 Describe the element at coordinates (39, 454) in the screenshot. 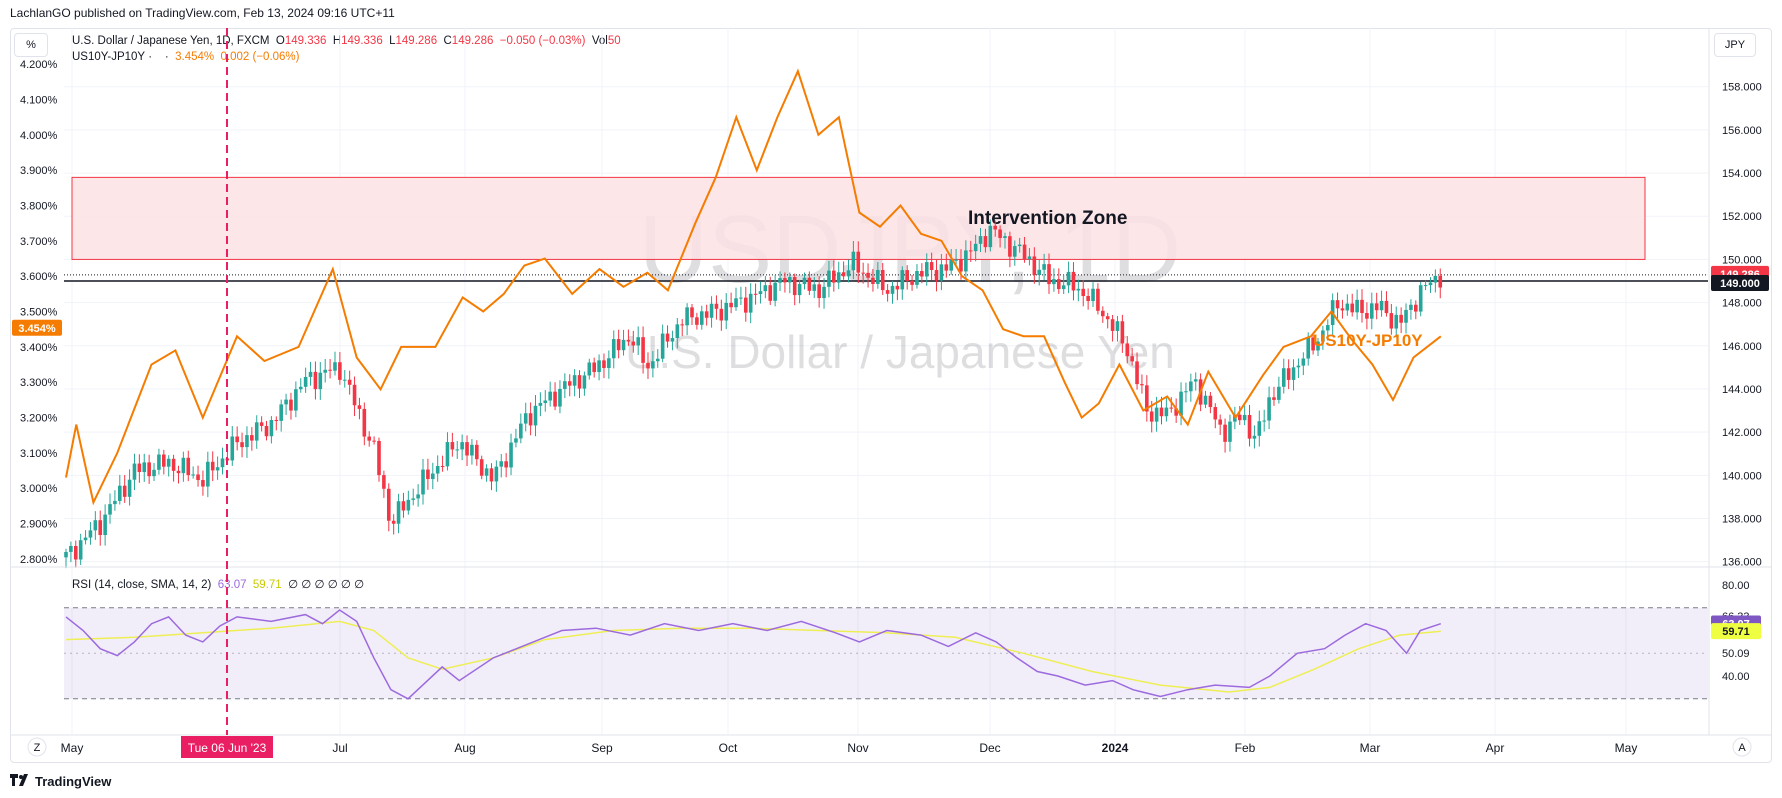

I see `left-axis-tick: 3.100%` at that location.